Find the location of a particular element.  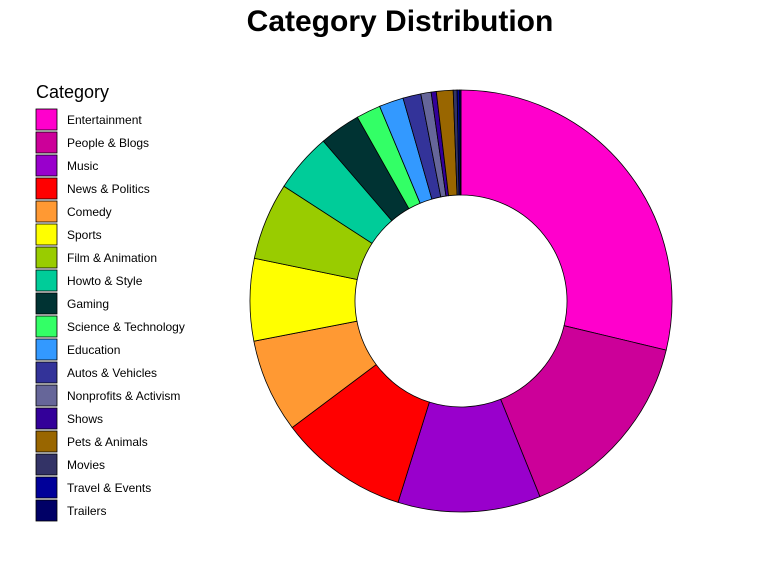

legend-label-science-and-technology: Science & Technology is located at coordinates (126, 327).